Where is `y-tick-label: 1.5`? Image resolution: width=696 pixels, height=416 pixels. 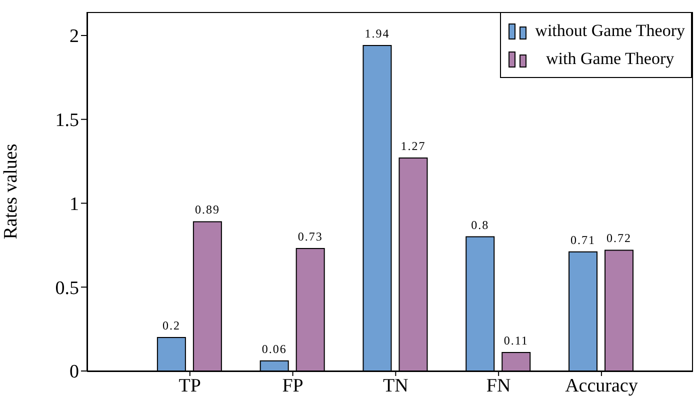 y-tick-label: 1.5 is located at coordinates (67, 121).